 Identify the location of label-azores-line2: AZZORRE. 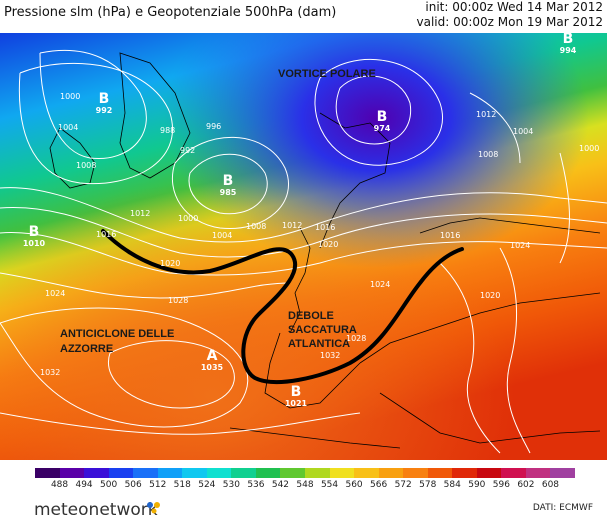
(86, 349).